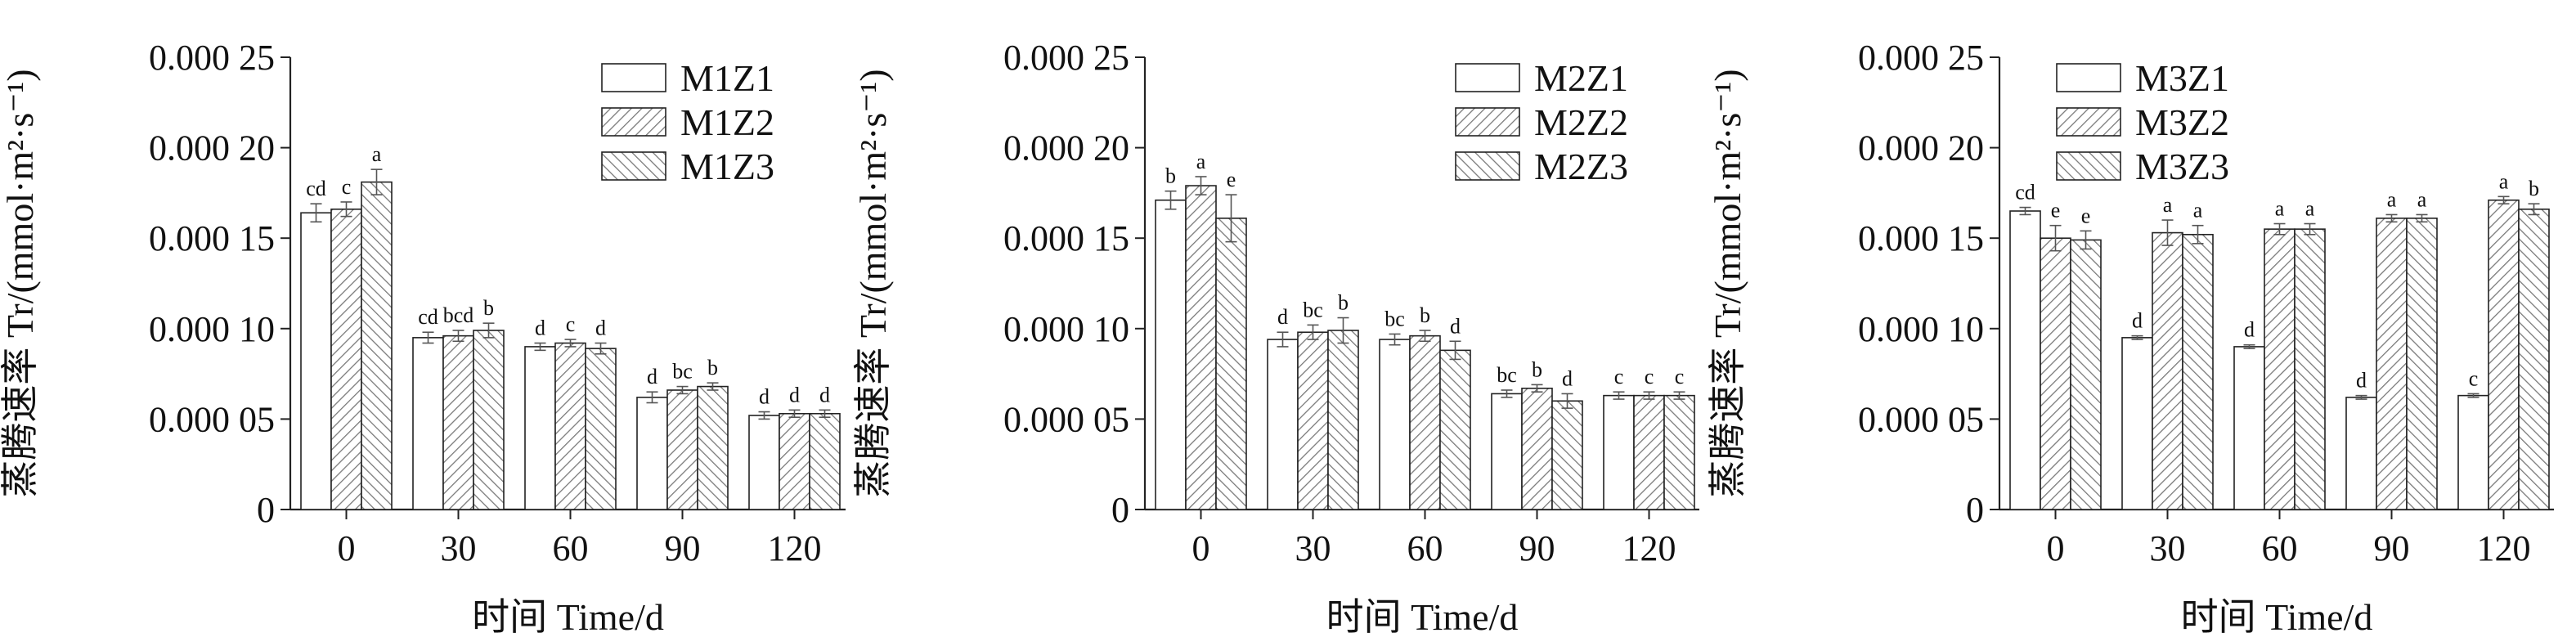  I want to click on y-tick-label: 0.000 20, so click(1066, 148).